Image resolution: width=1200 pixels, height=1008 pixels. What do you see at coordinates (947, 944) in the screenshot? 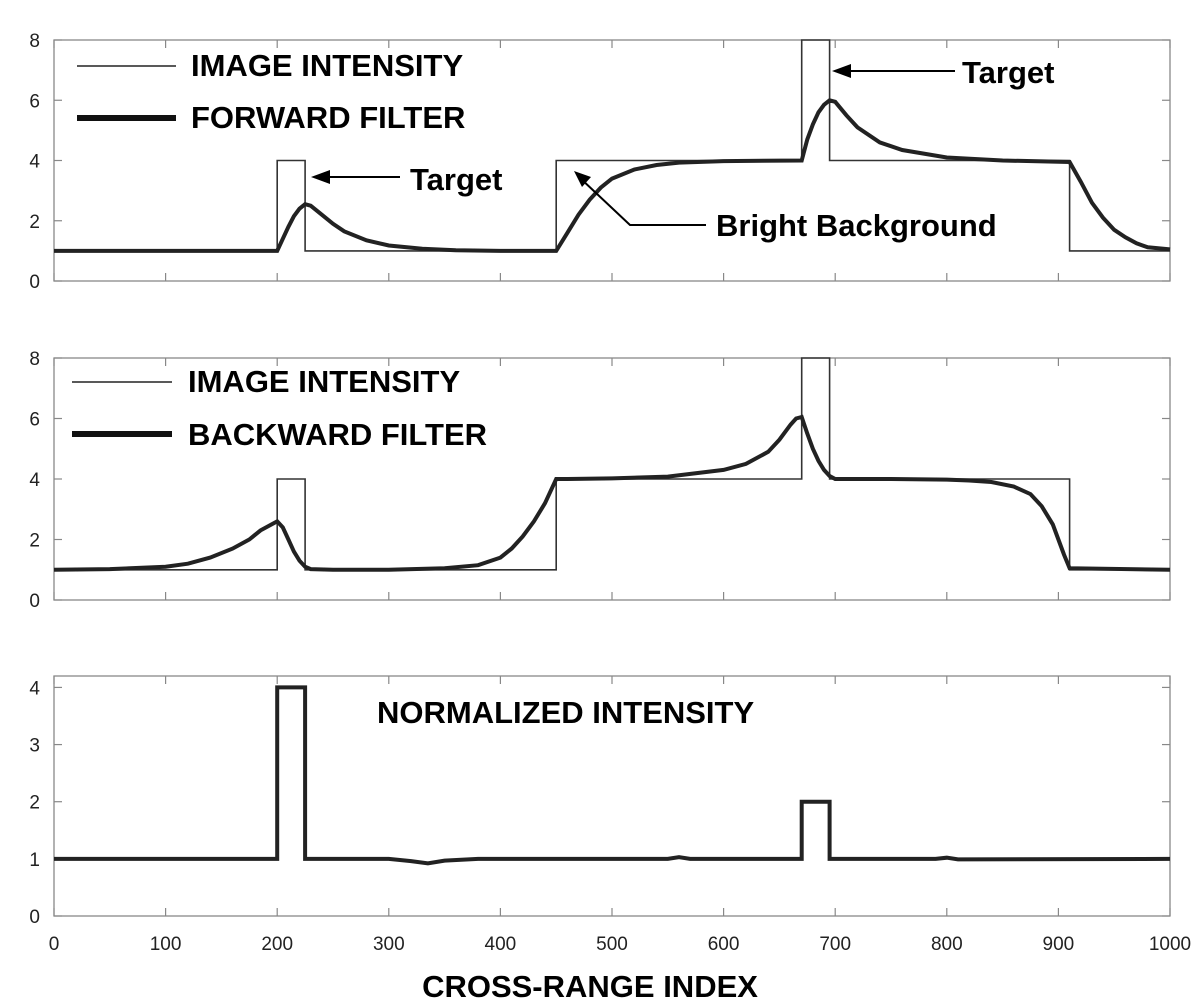
I see `x-tick-label: 800` at bounding box center [947, 944].